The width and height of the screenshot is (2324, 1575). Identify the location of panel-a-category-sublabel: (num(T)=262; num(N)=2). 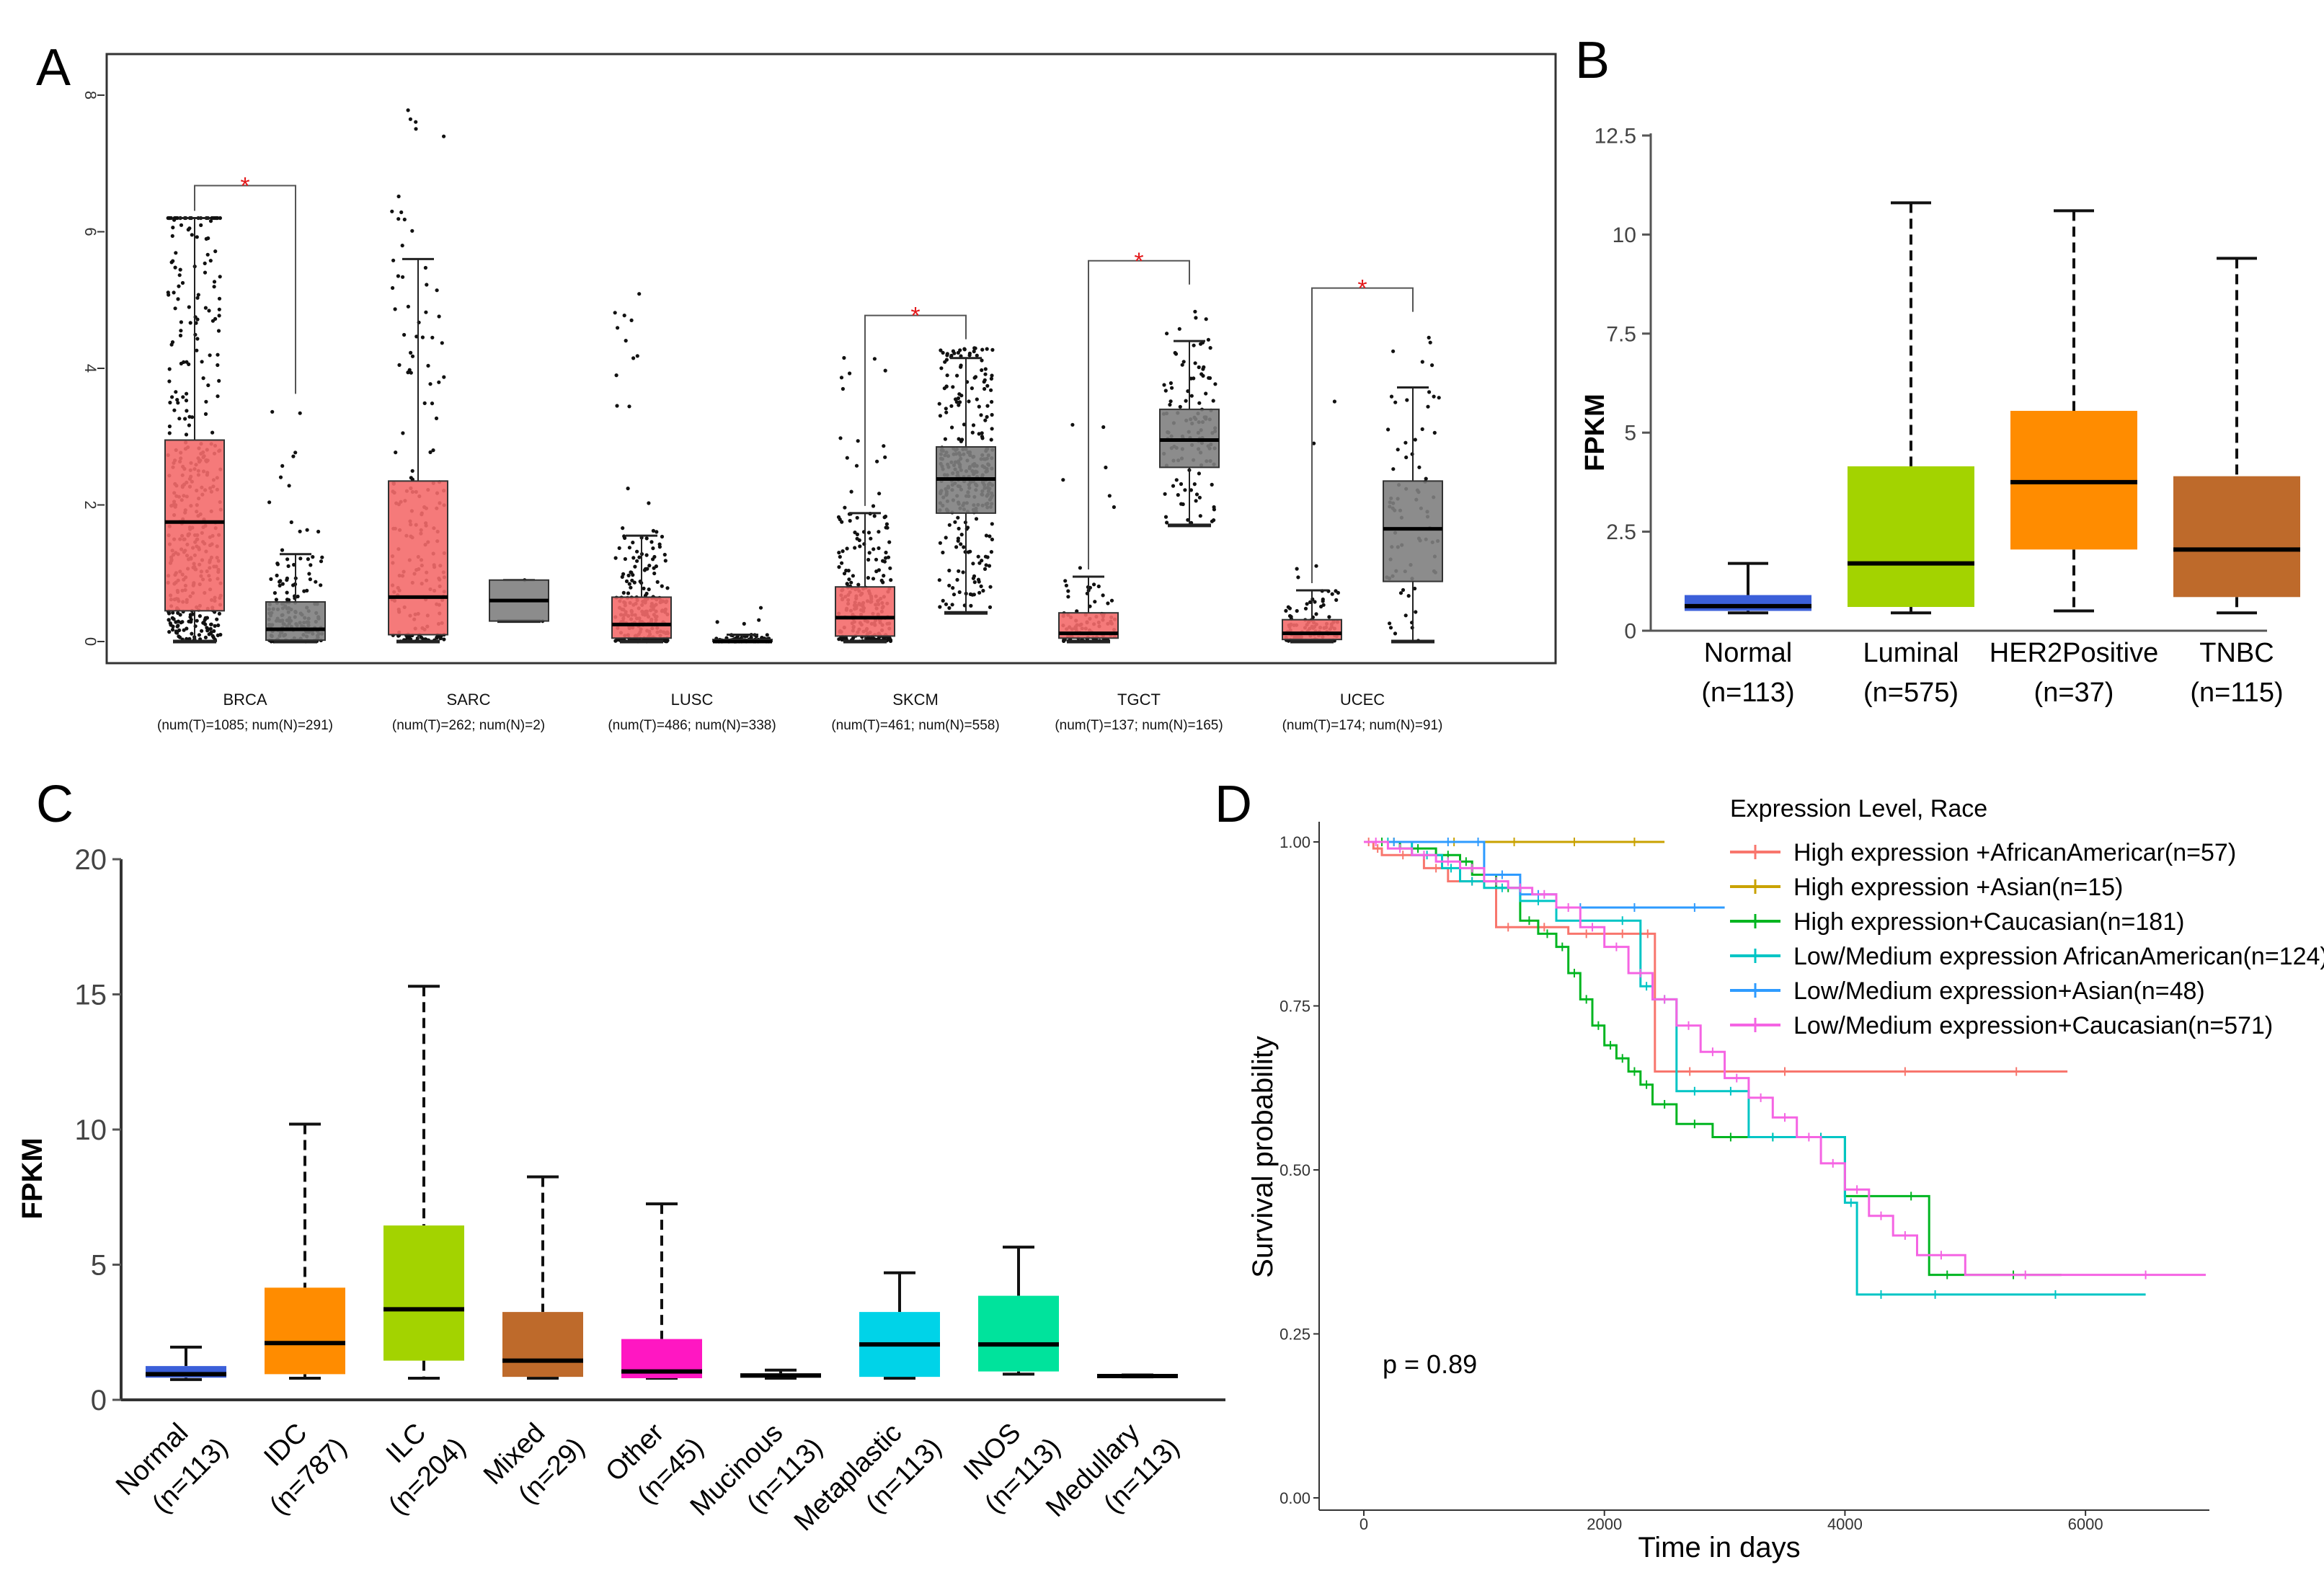
(468, 725).